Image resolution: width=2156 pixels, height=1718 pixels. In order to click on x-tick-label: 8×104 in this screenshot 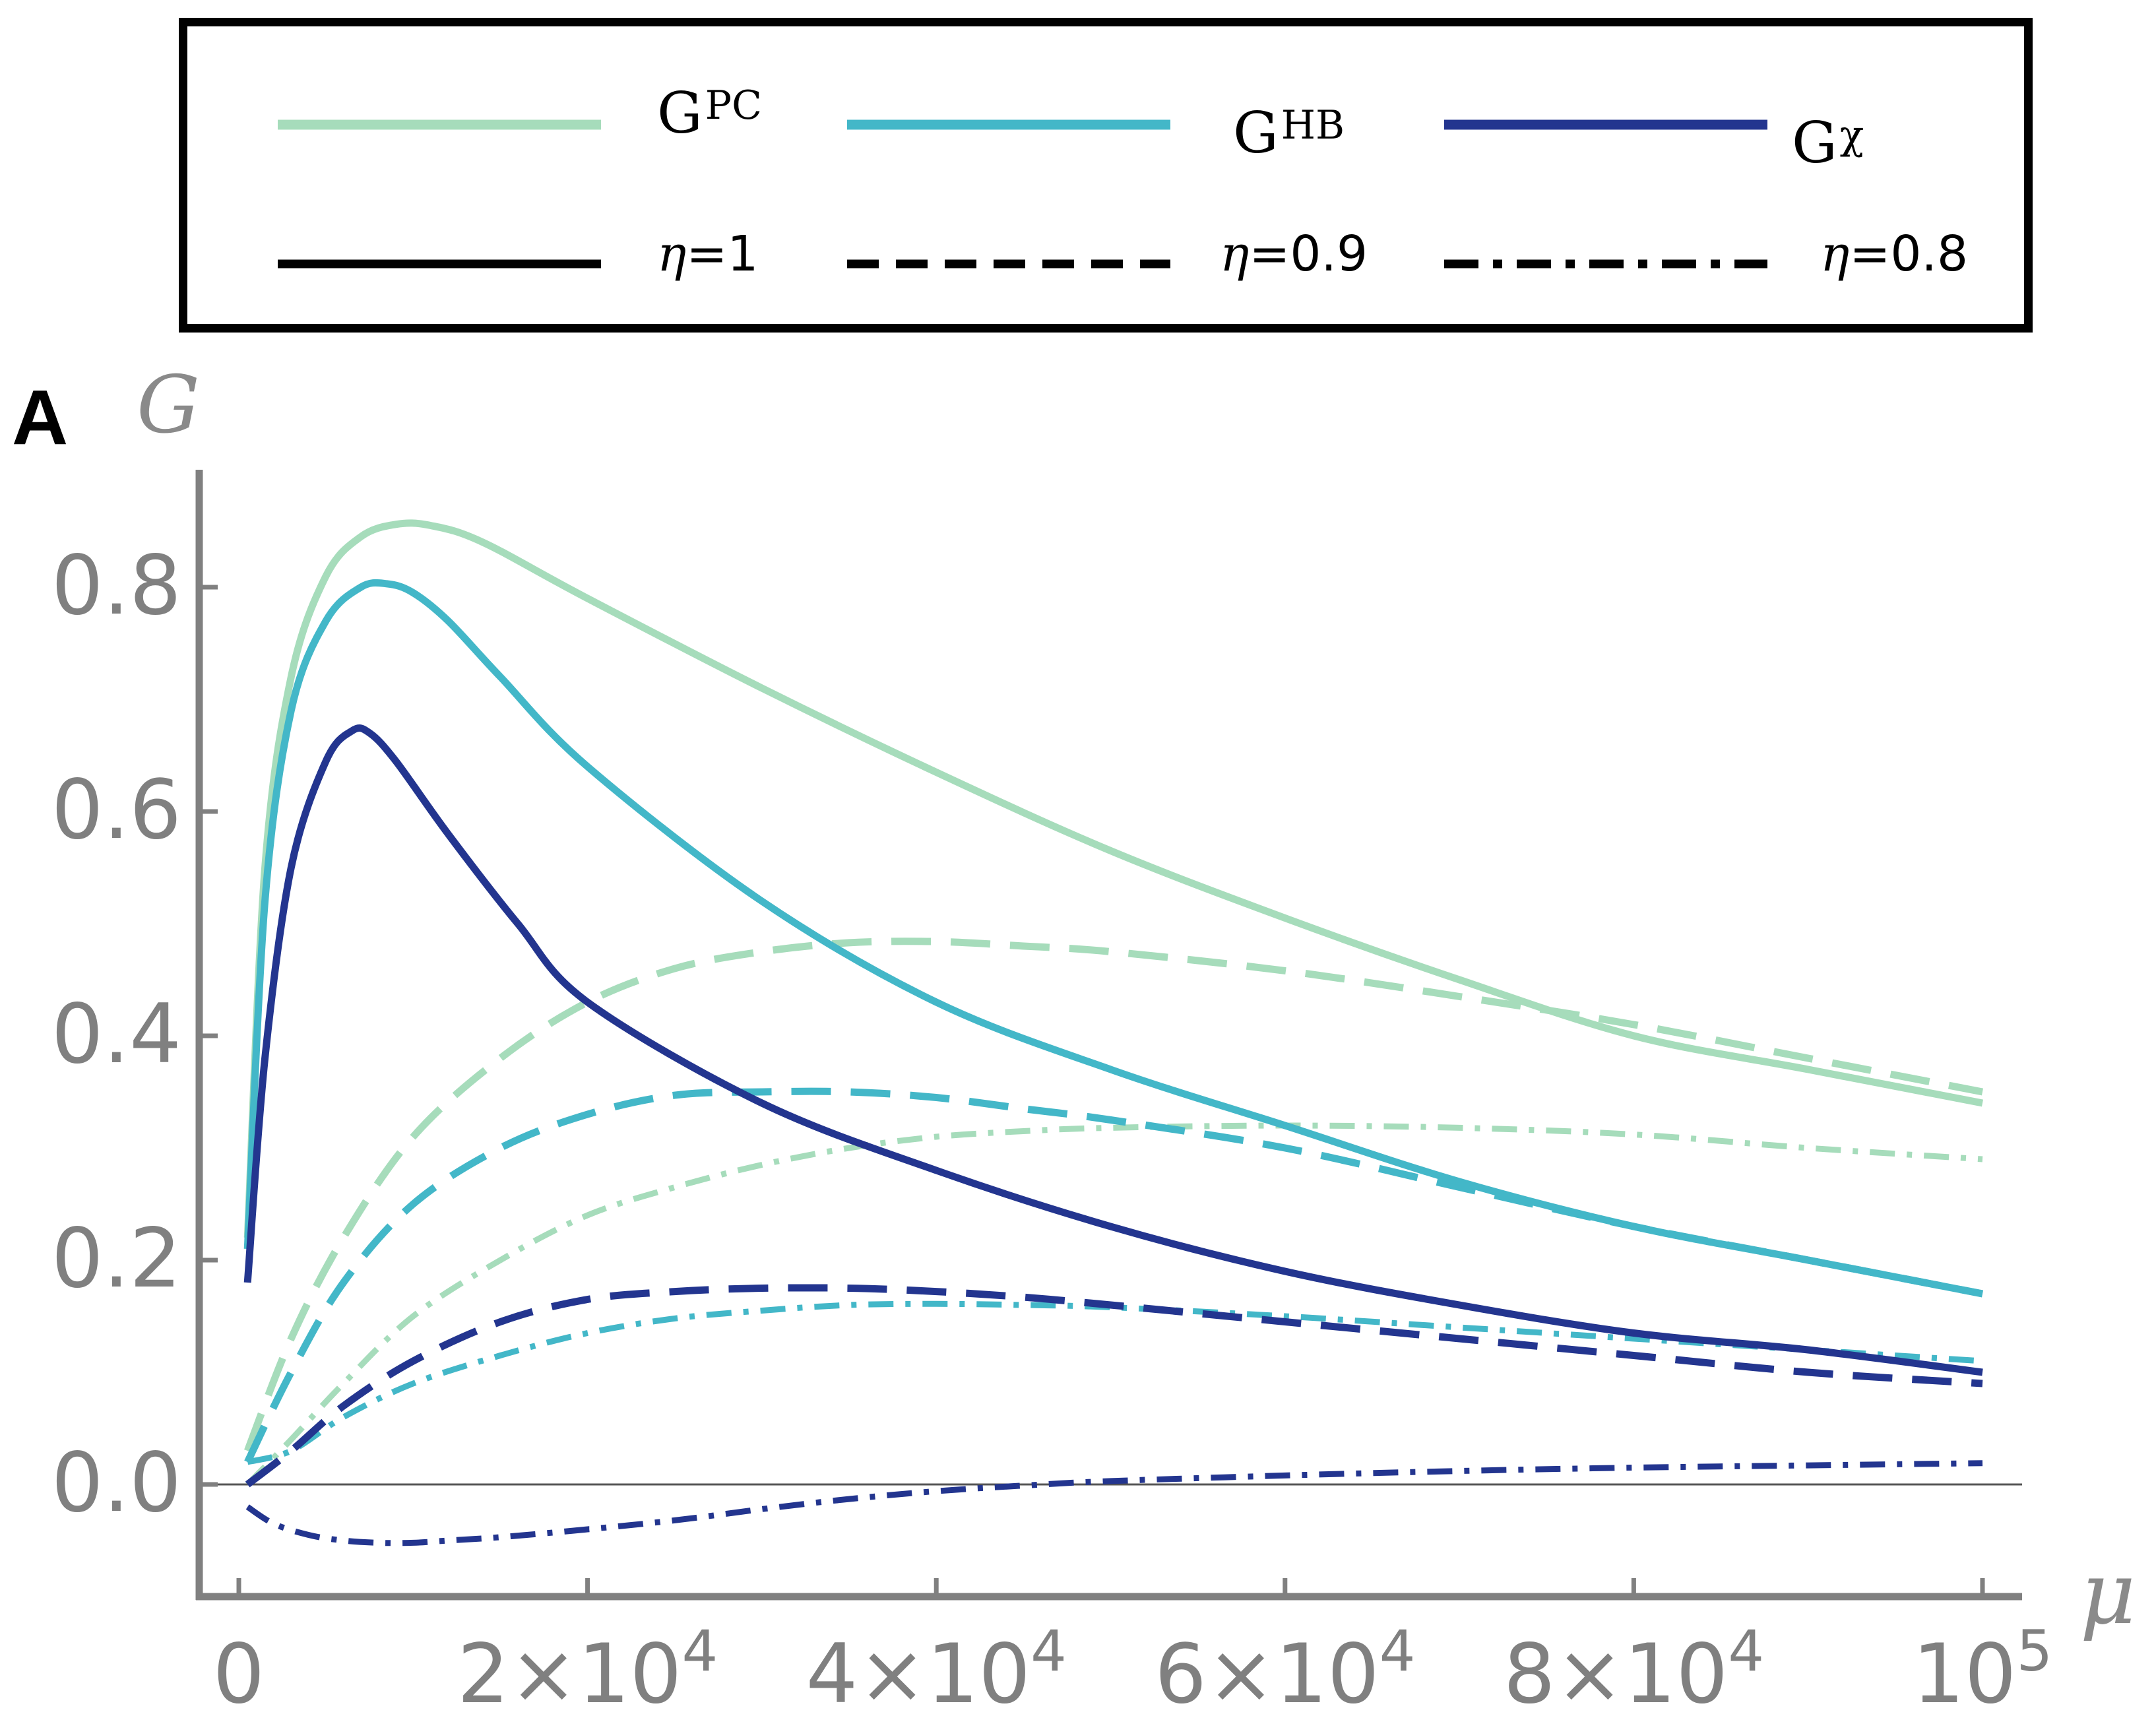, I will do `click(1634, 1668)`.